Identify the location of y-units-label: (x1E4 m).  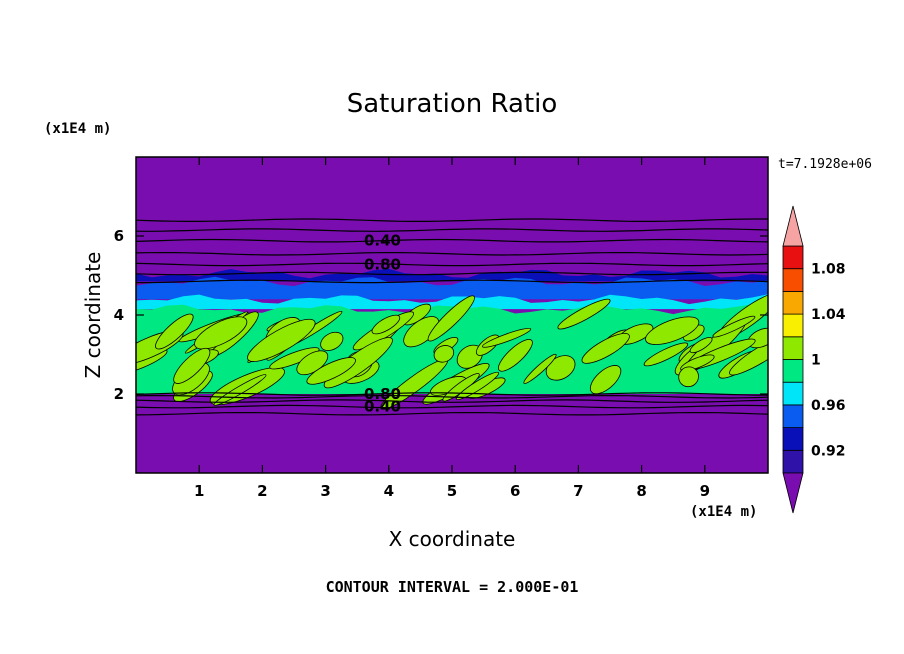
(77, 129).